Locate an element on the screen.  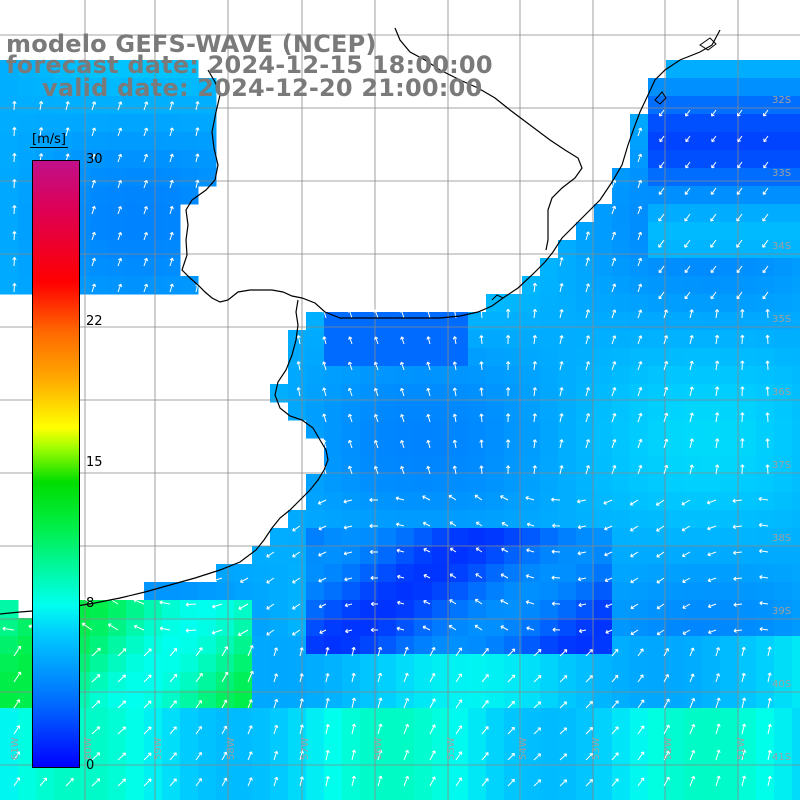
lon-label: 52W is located at coordinates (668, 748).